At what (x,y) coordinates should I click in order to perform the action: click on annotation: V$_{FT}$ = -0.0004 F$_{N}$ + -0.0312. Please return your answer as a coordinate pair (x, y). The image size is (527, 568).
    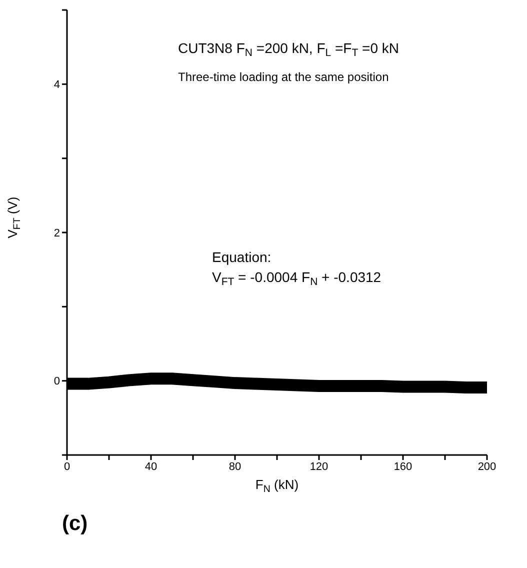
    Looking at the image, I should click on (297, 278).